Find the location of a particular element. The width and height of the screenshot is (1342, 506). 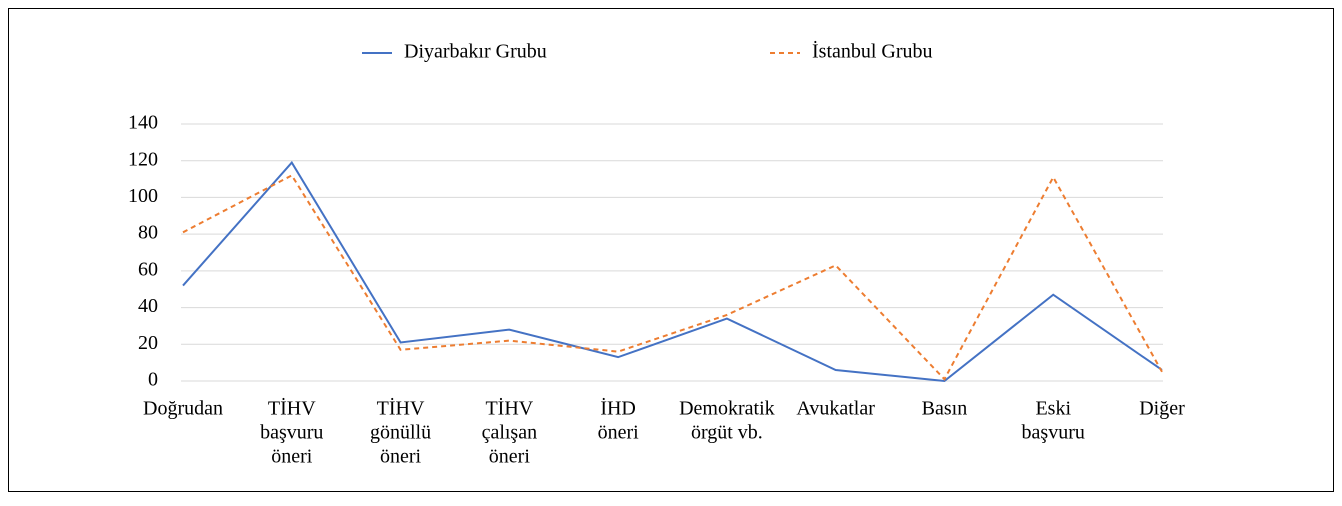

x-tick-label: Basın is located at coordinates (945, 409).